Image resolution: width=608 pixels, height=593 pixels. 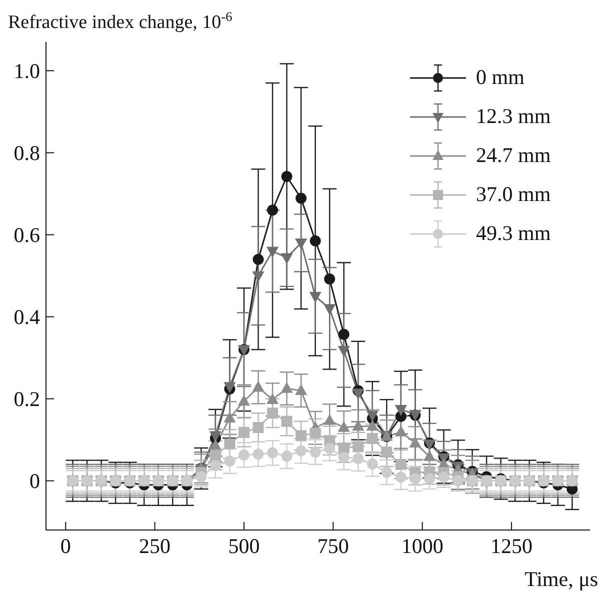 What do you see at coordinates (513, 233) in the screenshot?
I see `legend-label: 49.3 mm` at bounding box center [513, 233].